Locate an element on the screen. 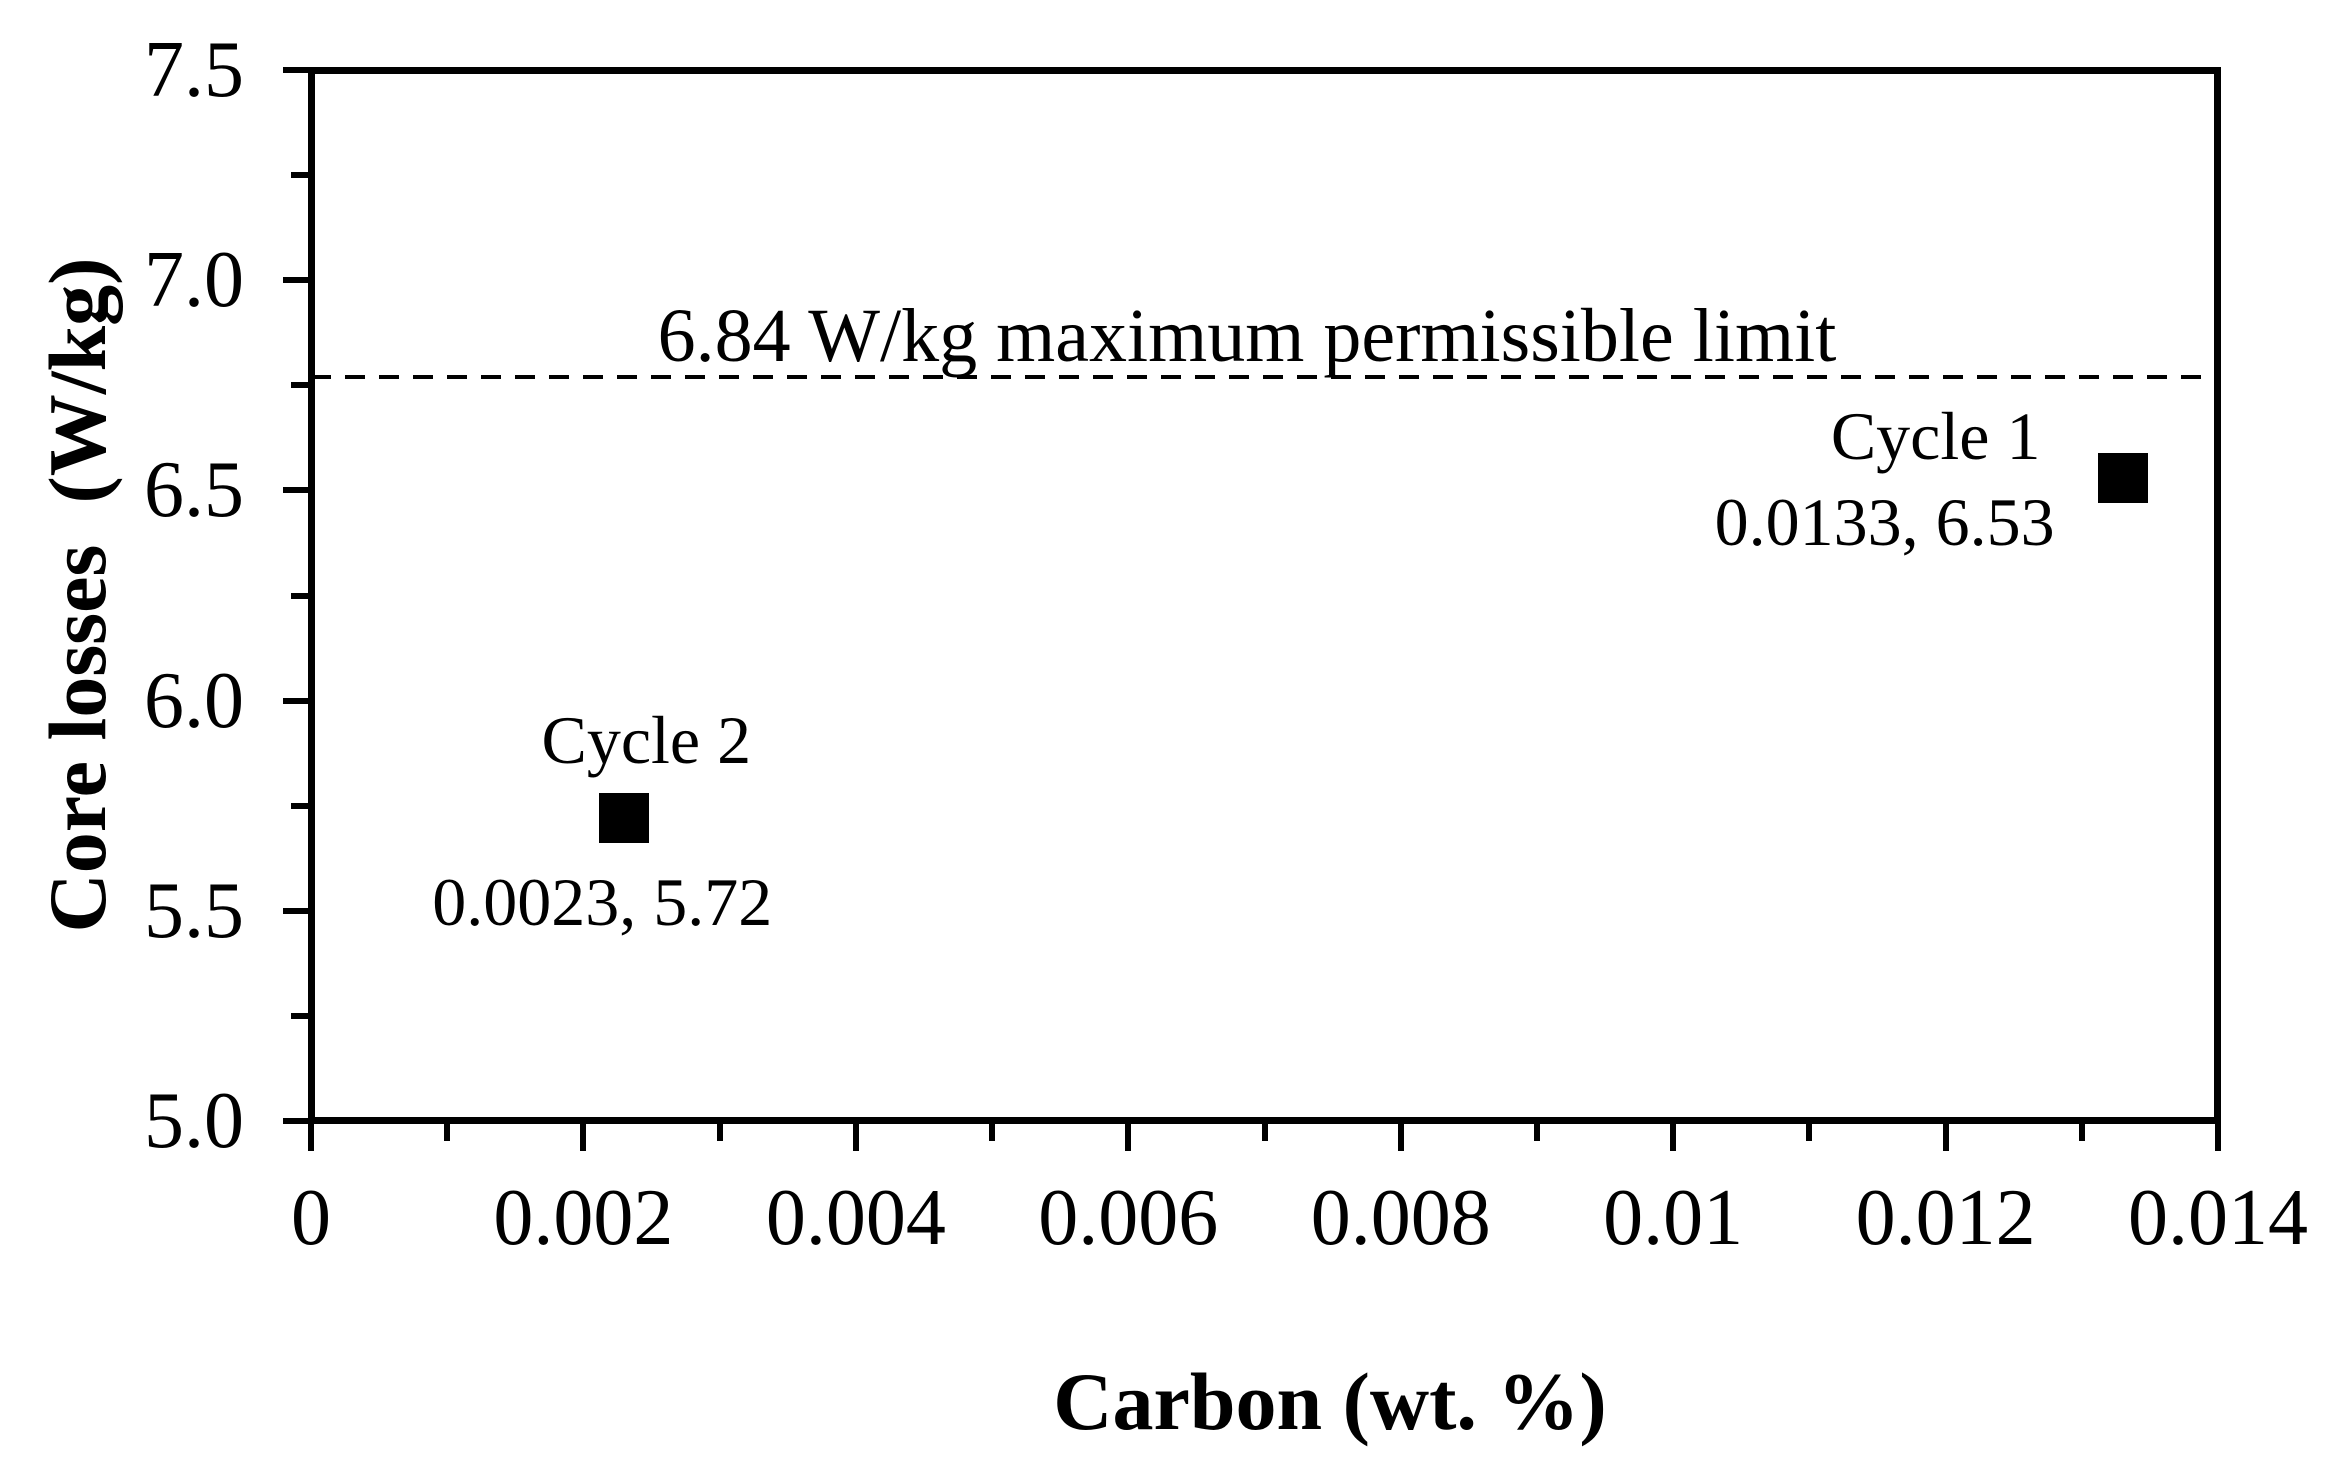 The height and width of the screenshot is (1457, 2341). x-axis-title: Carbon (wt. %) is located at coordinates (1330, 1401).